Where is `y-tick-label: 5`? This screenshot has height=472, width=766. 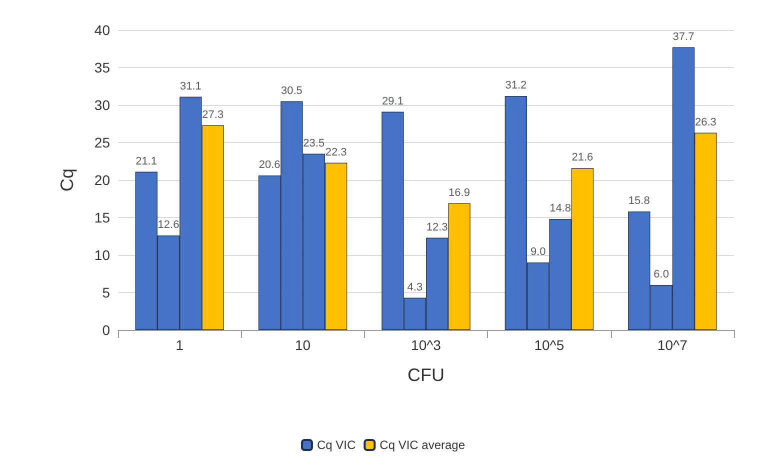 y-tick-label: 5 is located at coordinates (106, 292).